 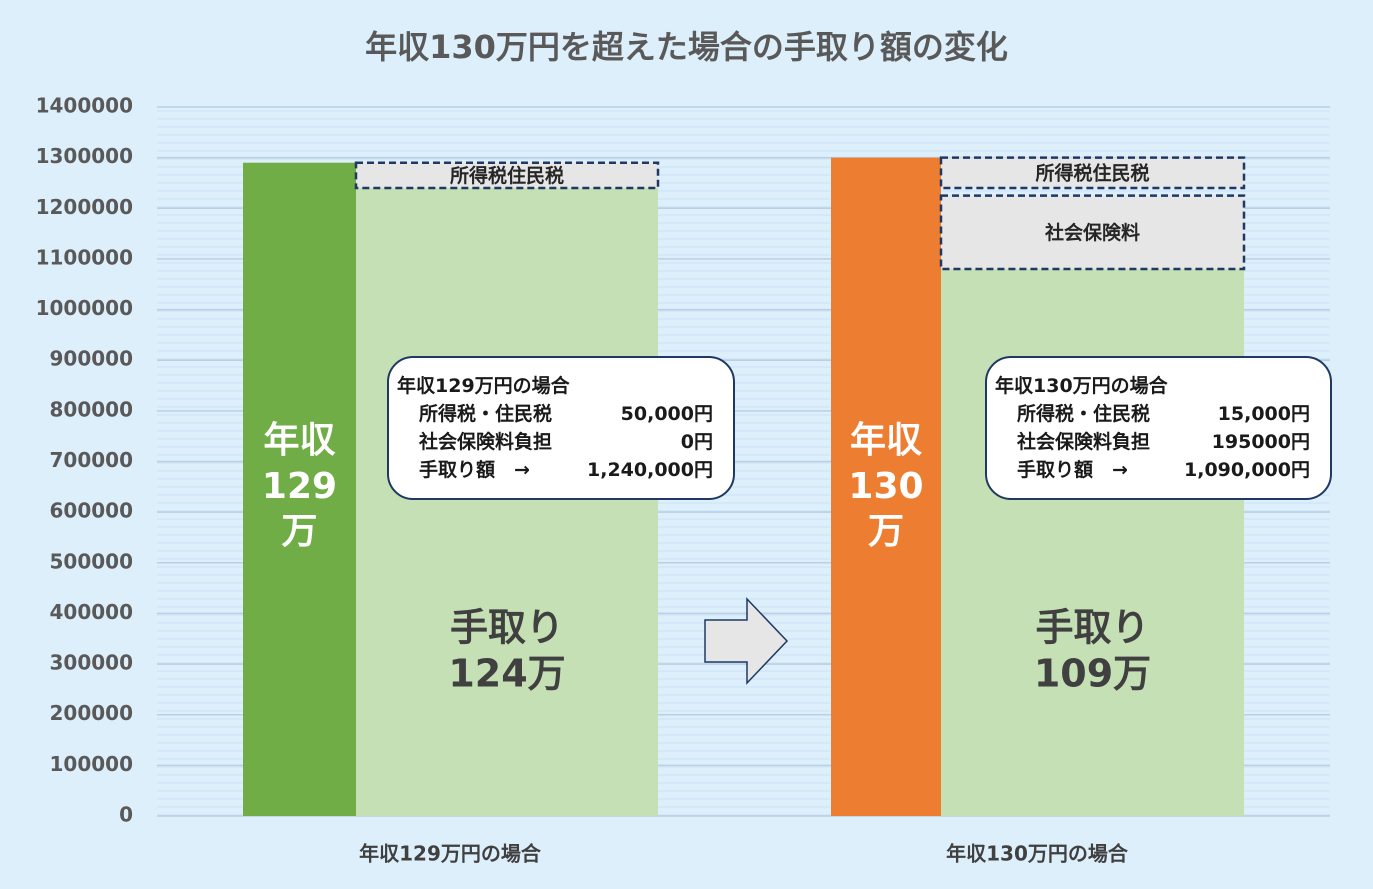 I want to click on y-tick-label: 1100000, so click(x=84, y=257).